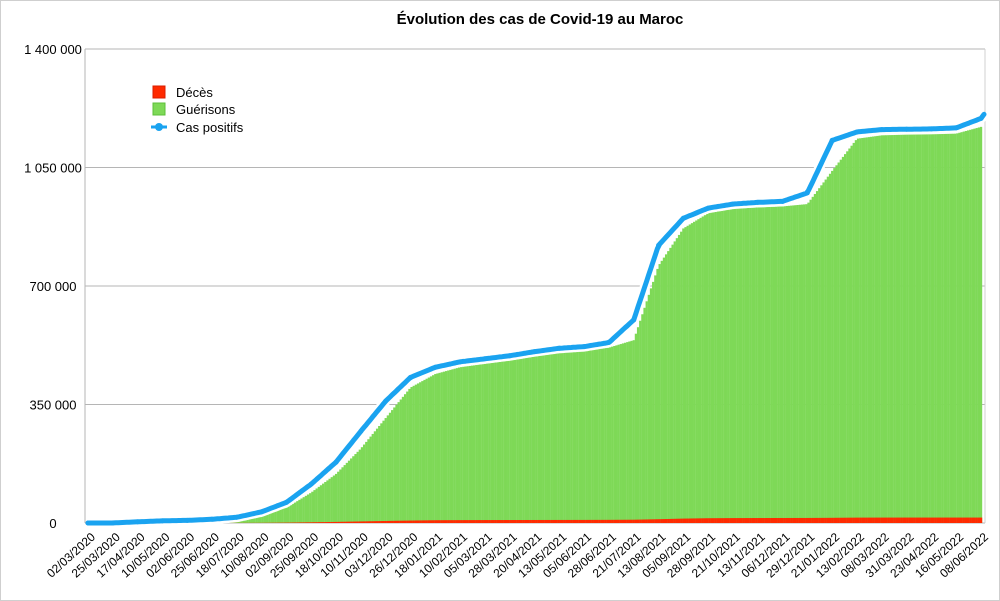 Image resolution: width=1000 pixels, height=601 pixels. I want to click on legend: Décès Guérisons Cas positifs, so click(197, 110).